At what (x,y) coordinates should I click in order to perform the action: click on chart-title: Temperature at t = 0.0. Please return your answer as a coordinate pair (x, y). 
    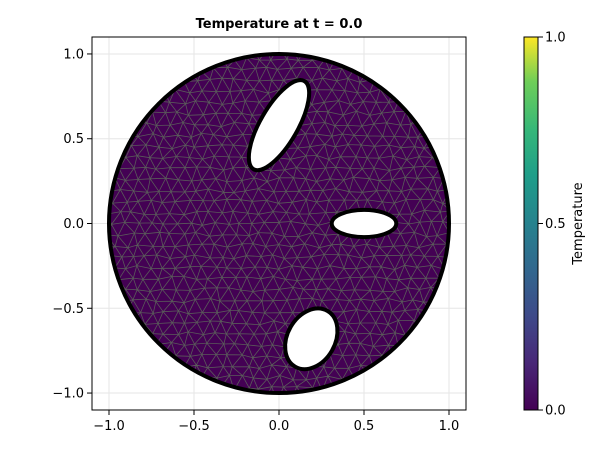
    Looking at the image, I should click on (279, 24).